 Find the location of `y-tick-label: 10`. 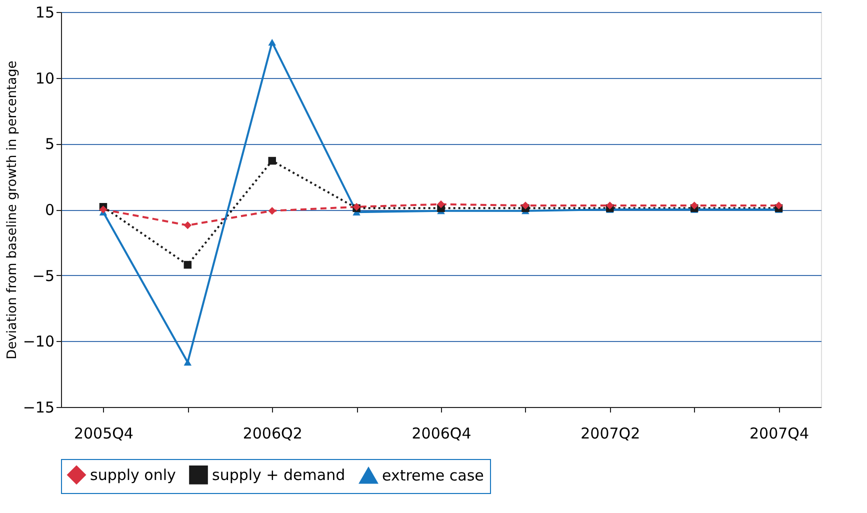

y-tick-label: 10 is located at coordinates (44, 78).